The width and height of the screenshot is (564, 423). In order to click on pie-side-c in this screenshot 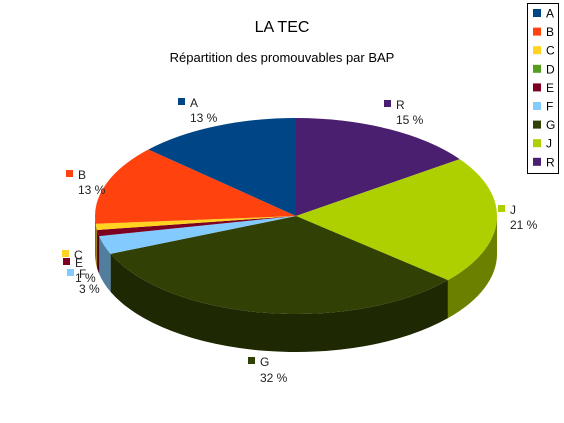, I will do `click(96, 245)`.